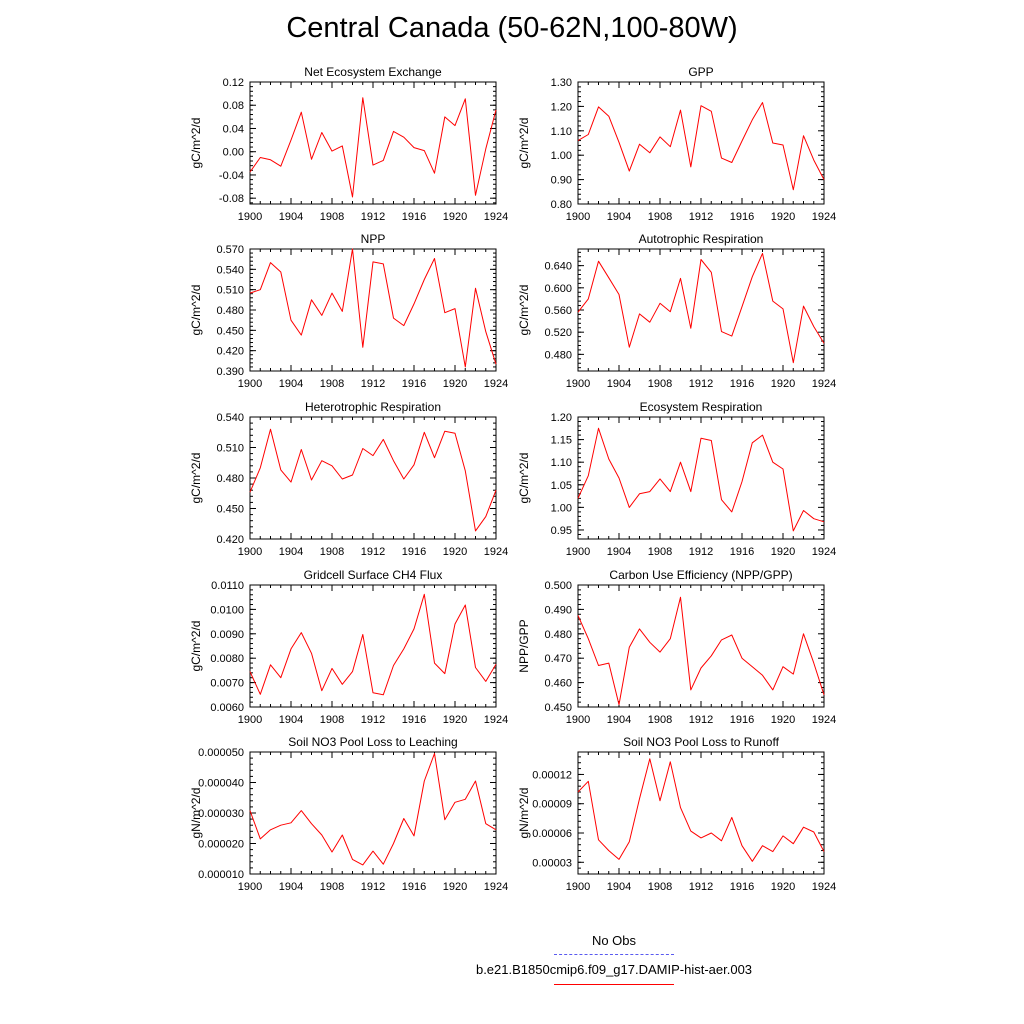 The height and width of the screenshot is (1024, 1024). I want to click on y-tick-label: 0.000010, so click(221, 875).